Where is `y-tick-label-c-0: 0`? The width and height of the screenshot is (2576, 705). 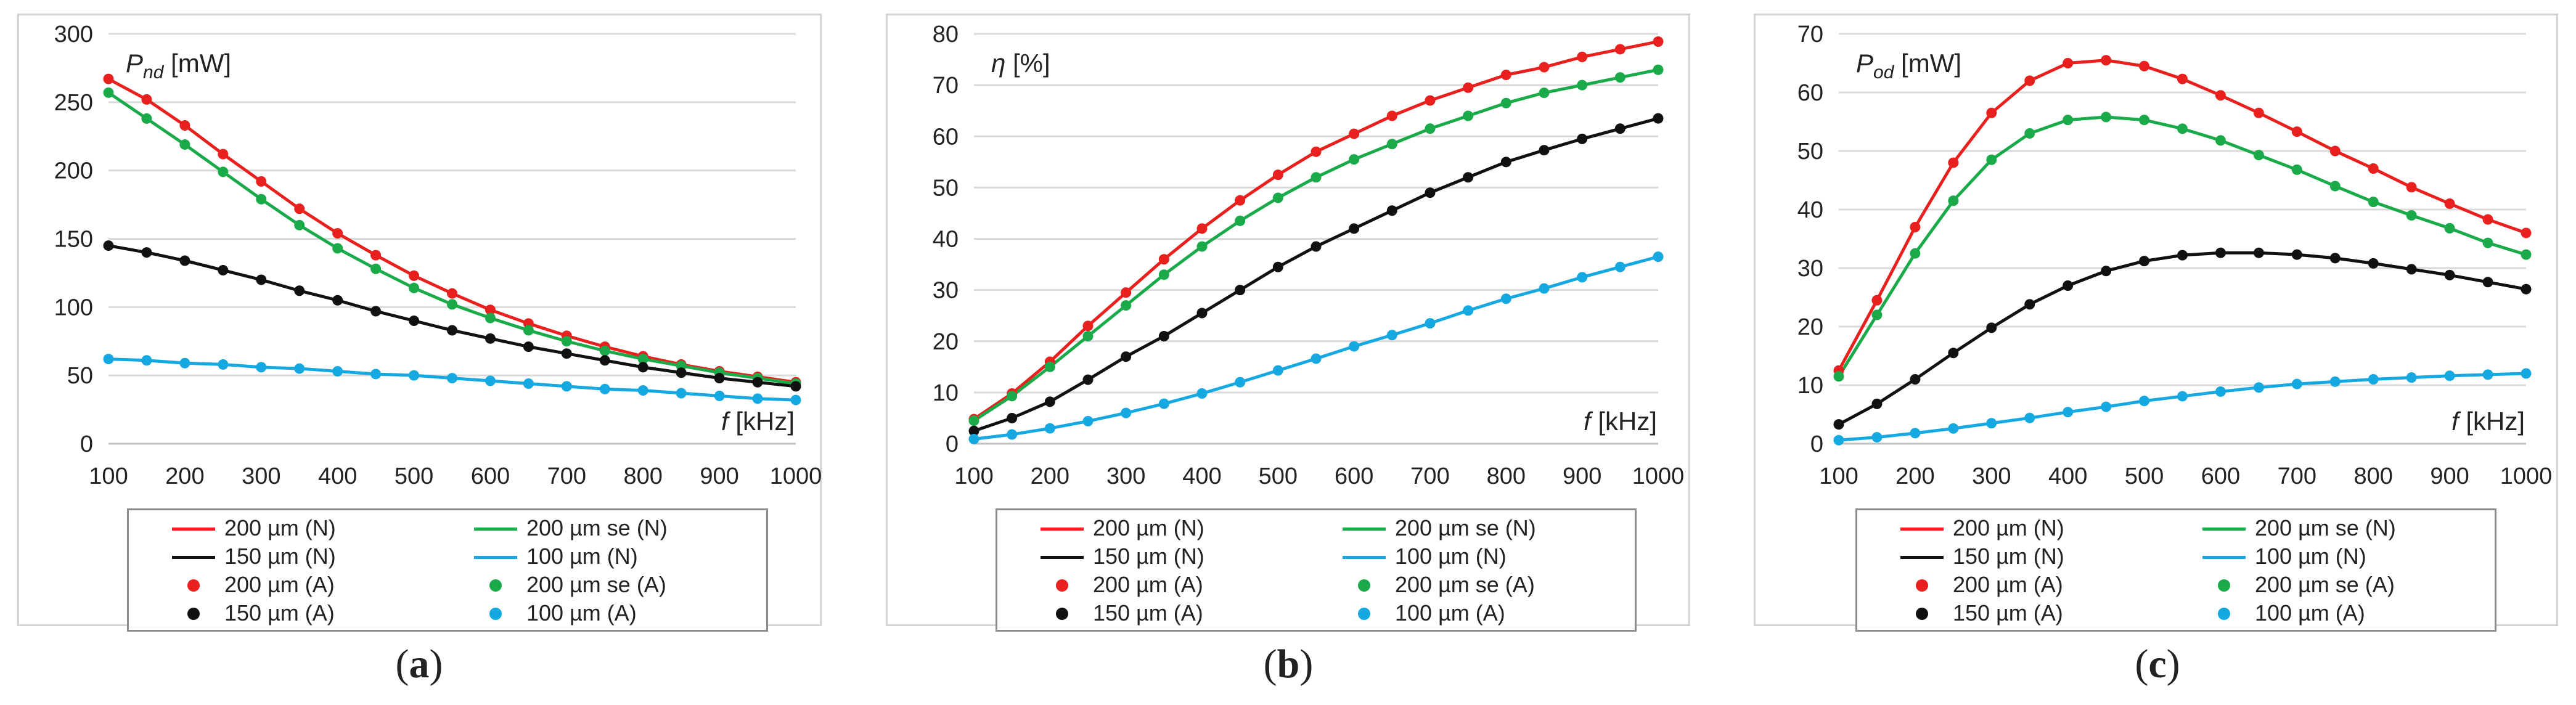 y-tick-label-c-0: 0 is located at coordinates (1816, 444).